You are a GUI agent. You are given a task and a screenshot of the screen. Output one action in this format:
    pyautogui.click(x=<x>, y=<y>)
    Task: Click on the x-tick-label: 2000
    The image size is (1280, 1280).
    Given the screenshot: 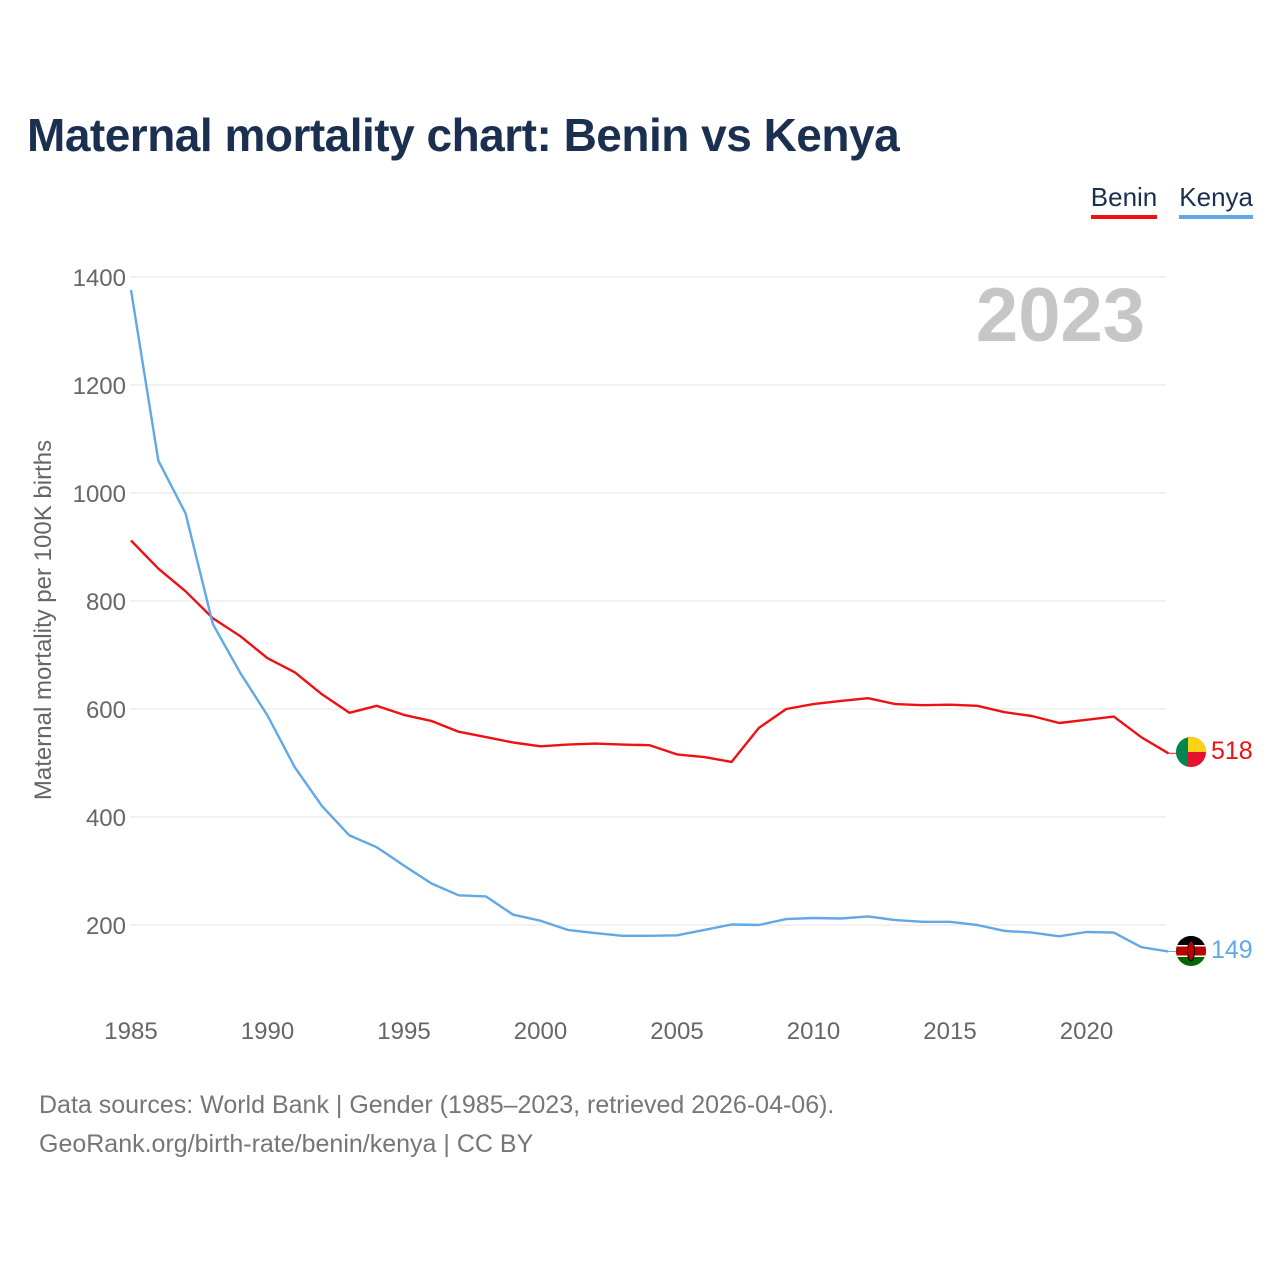 What is the action you would take?
    pyautogui.click(x=540, y=1031)
    